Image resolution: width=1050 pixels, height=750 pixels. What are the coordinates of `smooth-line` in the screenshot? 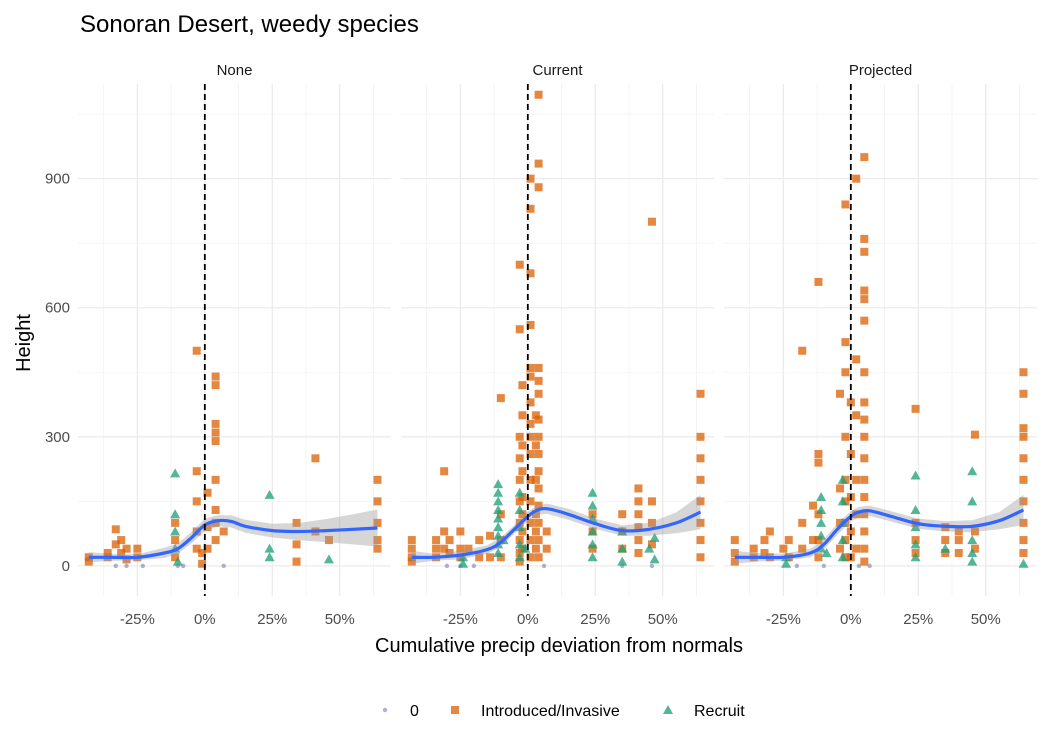 It's located at (556, 533).